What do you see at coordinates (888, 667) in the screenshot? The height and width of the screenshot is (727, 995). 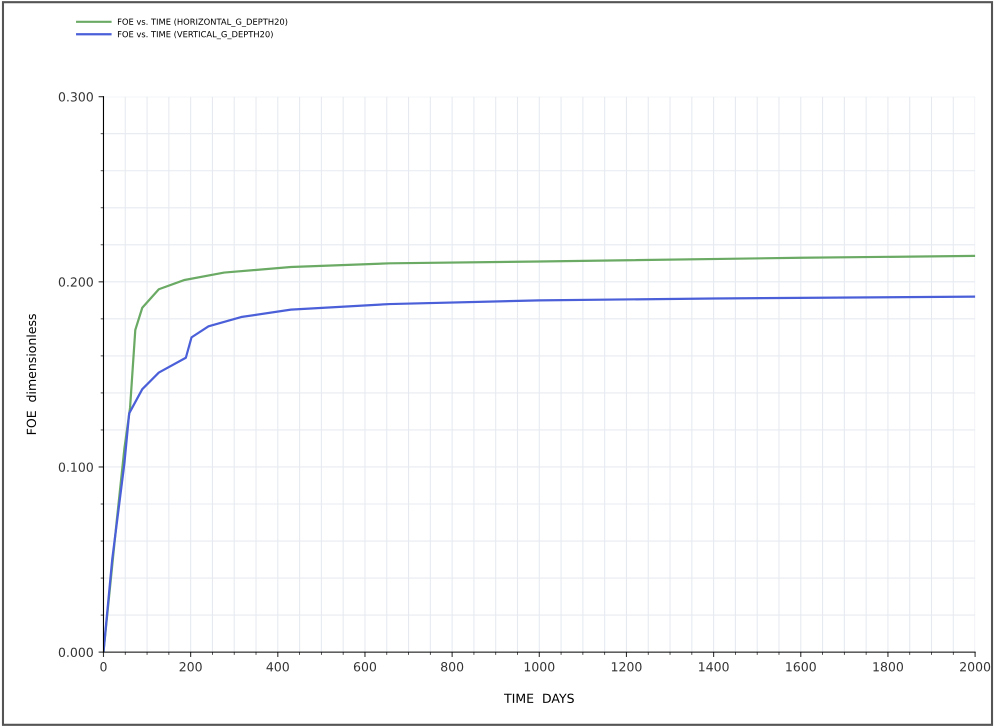 I see `x-tick-label: 1800` at bounding box center [888, 667].